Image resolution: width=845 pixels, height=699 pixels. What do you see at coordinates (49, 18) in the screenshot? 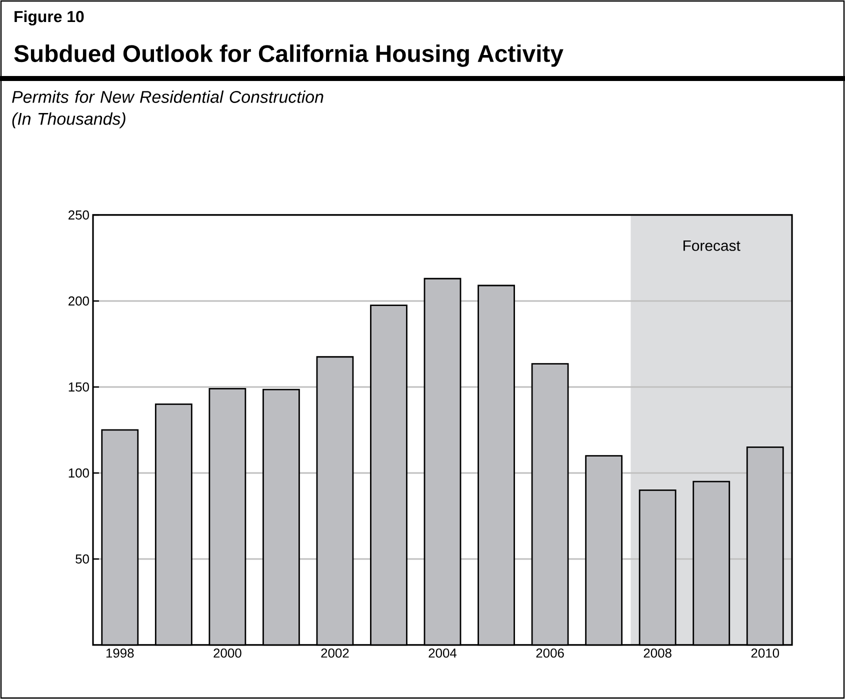
I see `caption: Figure 10` at bounding box center [49, 18].